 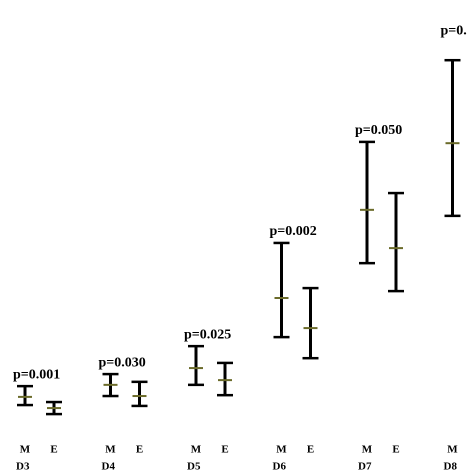 I want to click on p-value: p=0.030, so click(x=122, y=362).